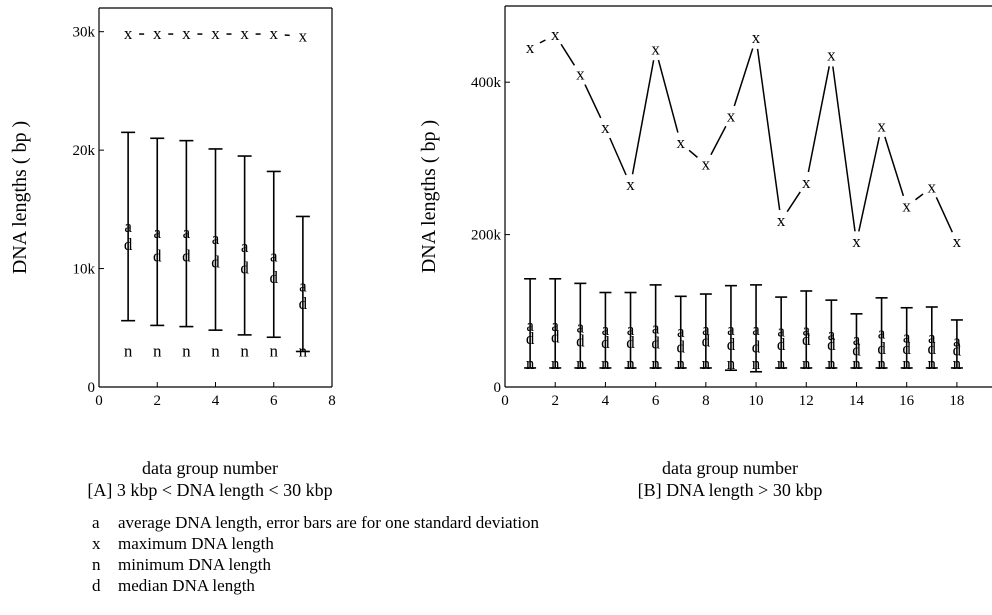  What do you see at coordinates (196, 543) in the screenshot?
I see `legend-text: maximum DNA length` at bounding box center [196, 543].